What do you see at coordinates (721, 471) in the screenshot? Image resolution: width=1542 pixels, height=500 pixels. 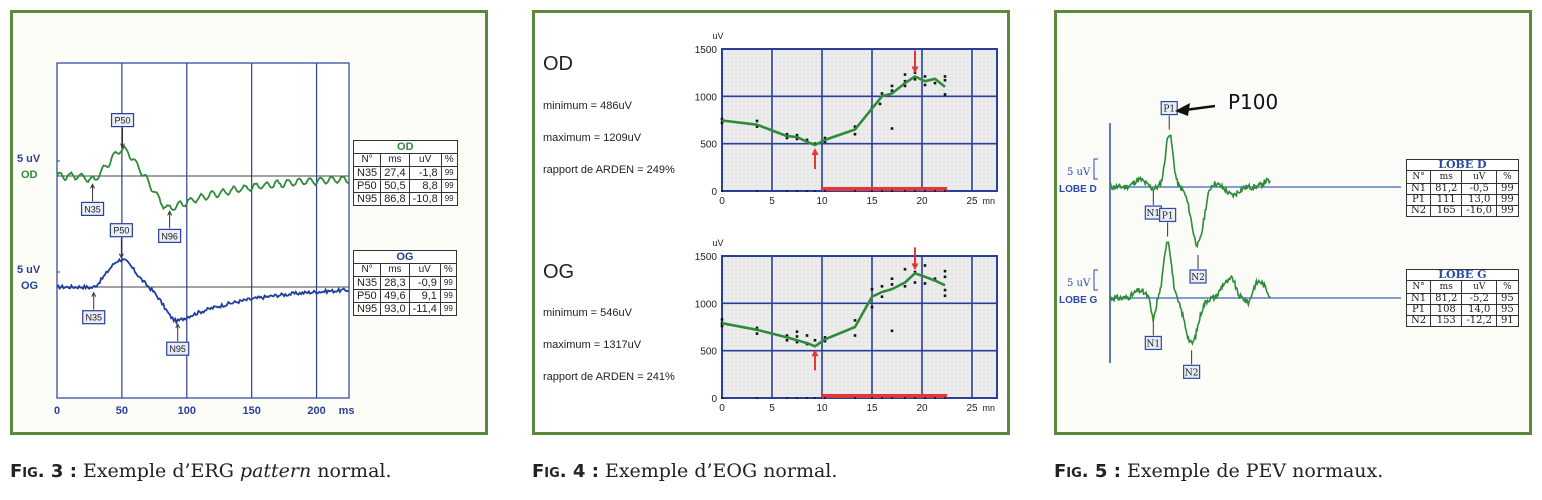 I see `caption-text: Exemple d’EOG normal.` at bounding box center [721, 471].